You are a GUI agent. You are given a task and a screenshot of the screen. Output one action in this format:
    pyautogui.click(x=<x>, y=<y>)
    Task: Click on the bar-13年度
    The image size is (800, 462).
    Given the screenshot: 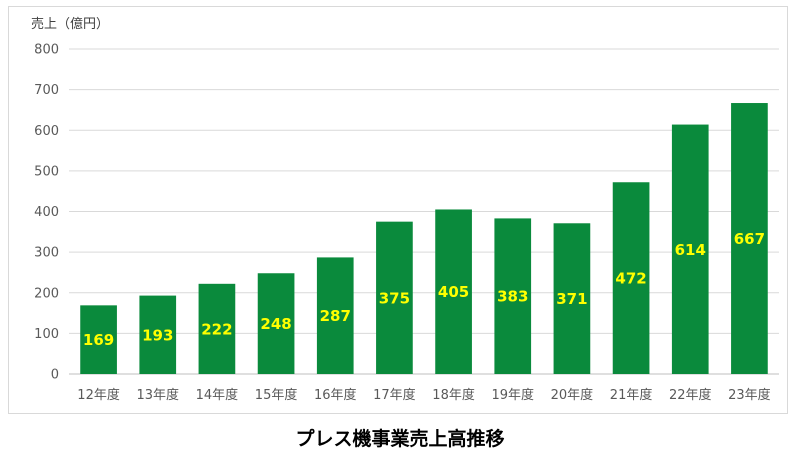 What is the action you would take?
    pyautogui.click(x=158, y=334)
    